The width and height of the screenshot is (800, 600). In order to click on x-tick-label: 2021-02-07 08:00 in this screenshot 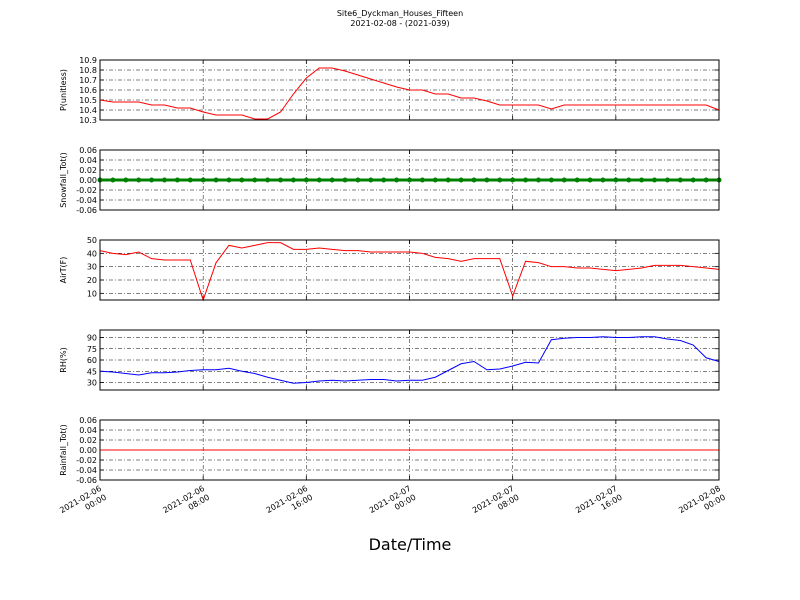, I will do `click(496, 504)`.